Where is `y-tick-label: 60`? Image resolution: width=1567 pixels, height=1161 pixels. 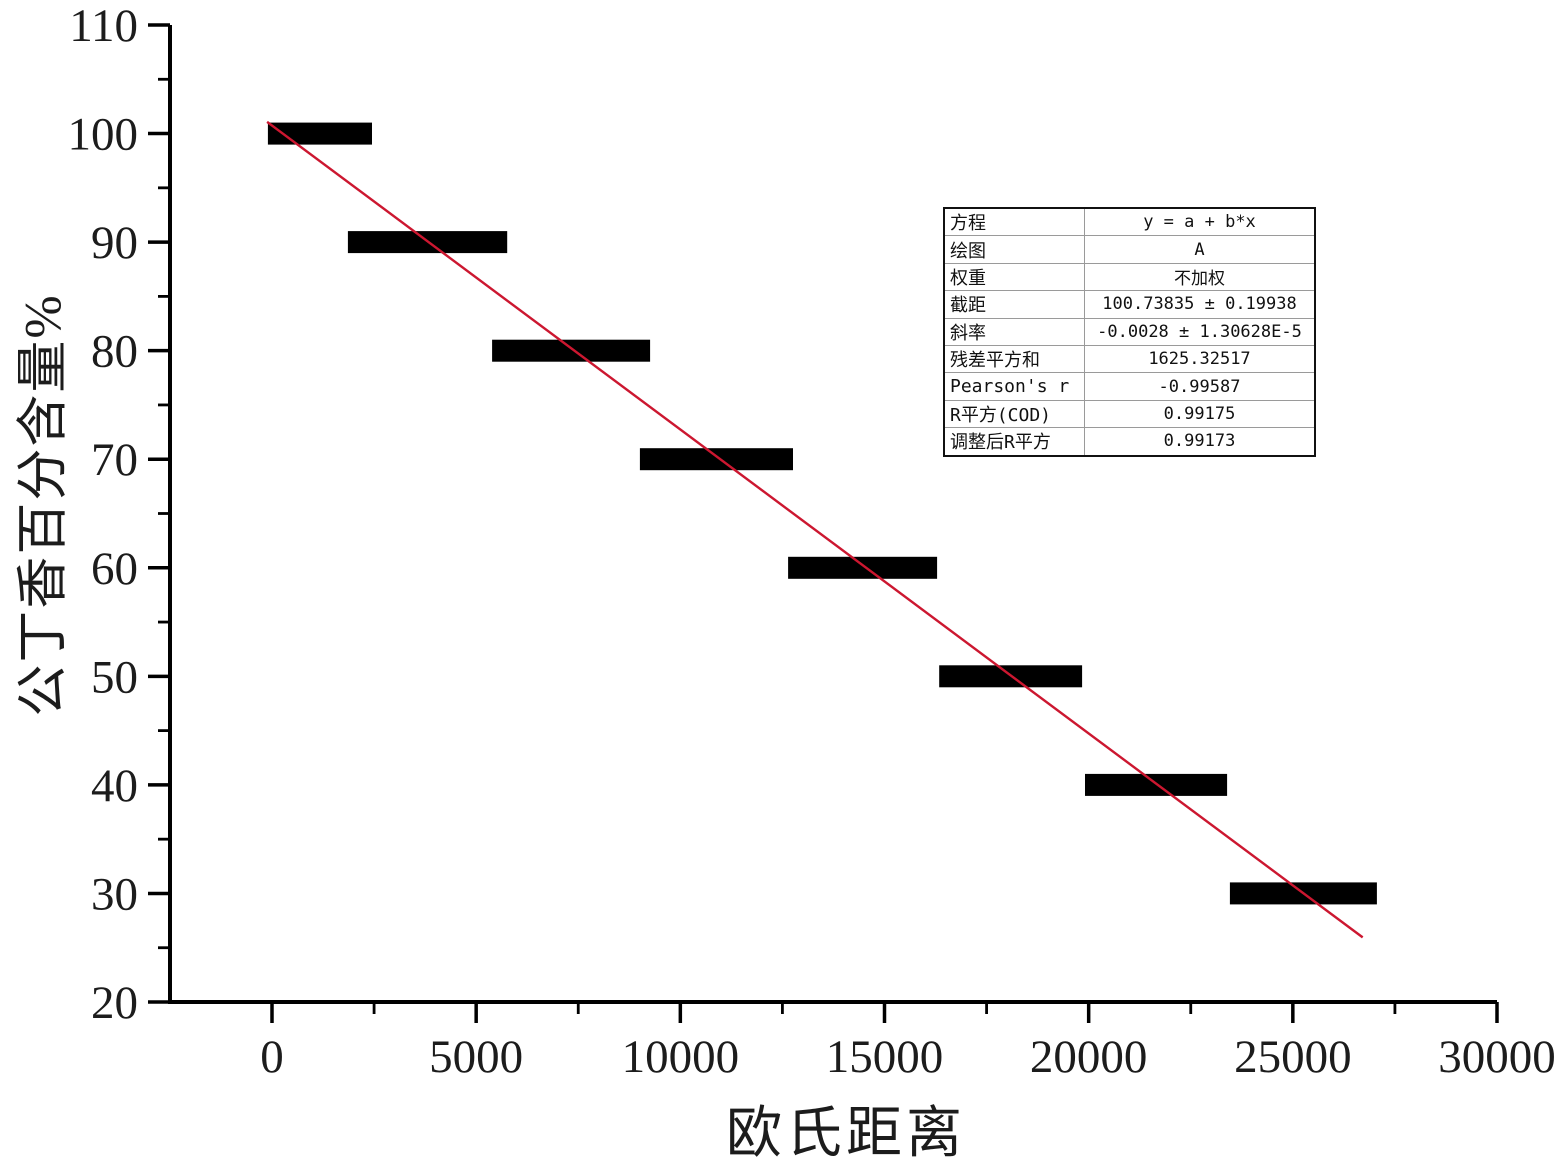 y-tick-label: 60 is located at coordinates (114, 569).